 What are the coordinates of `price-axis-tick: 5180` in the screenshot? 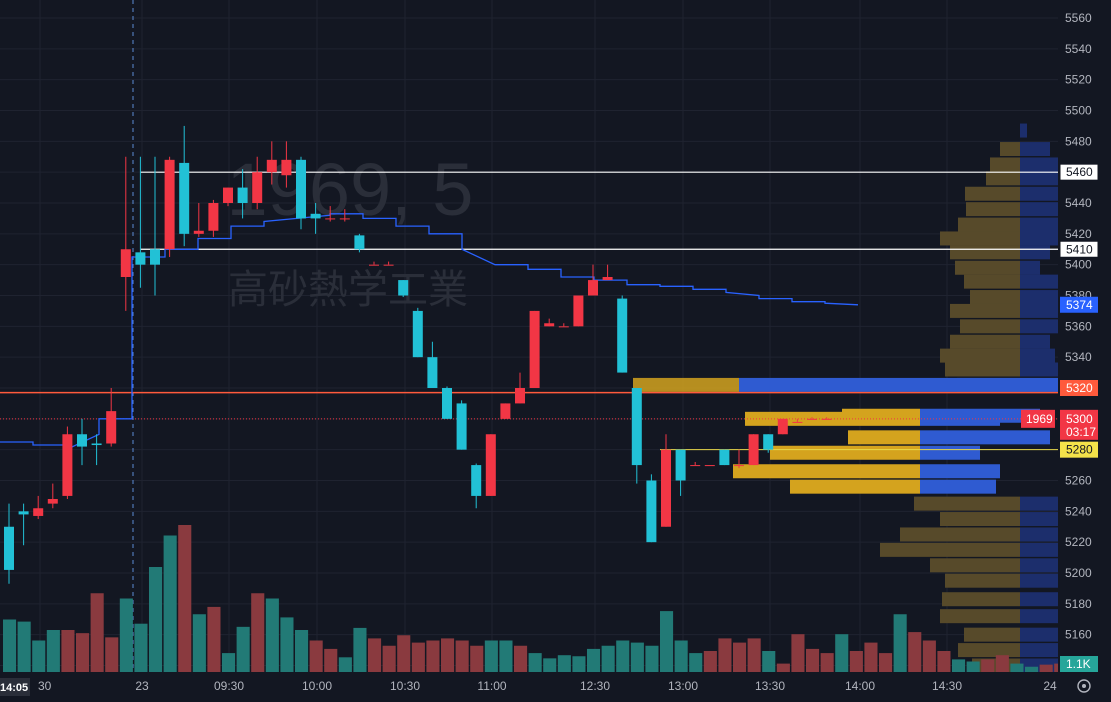 It's located at (1078, 604).